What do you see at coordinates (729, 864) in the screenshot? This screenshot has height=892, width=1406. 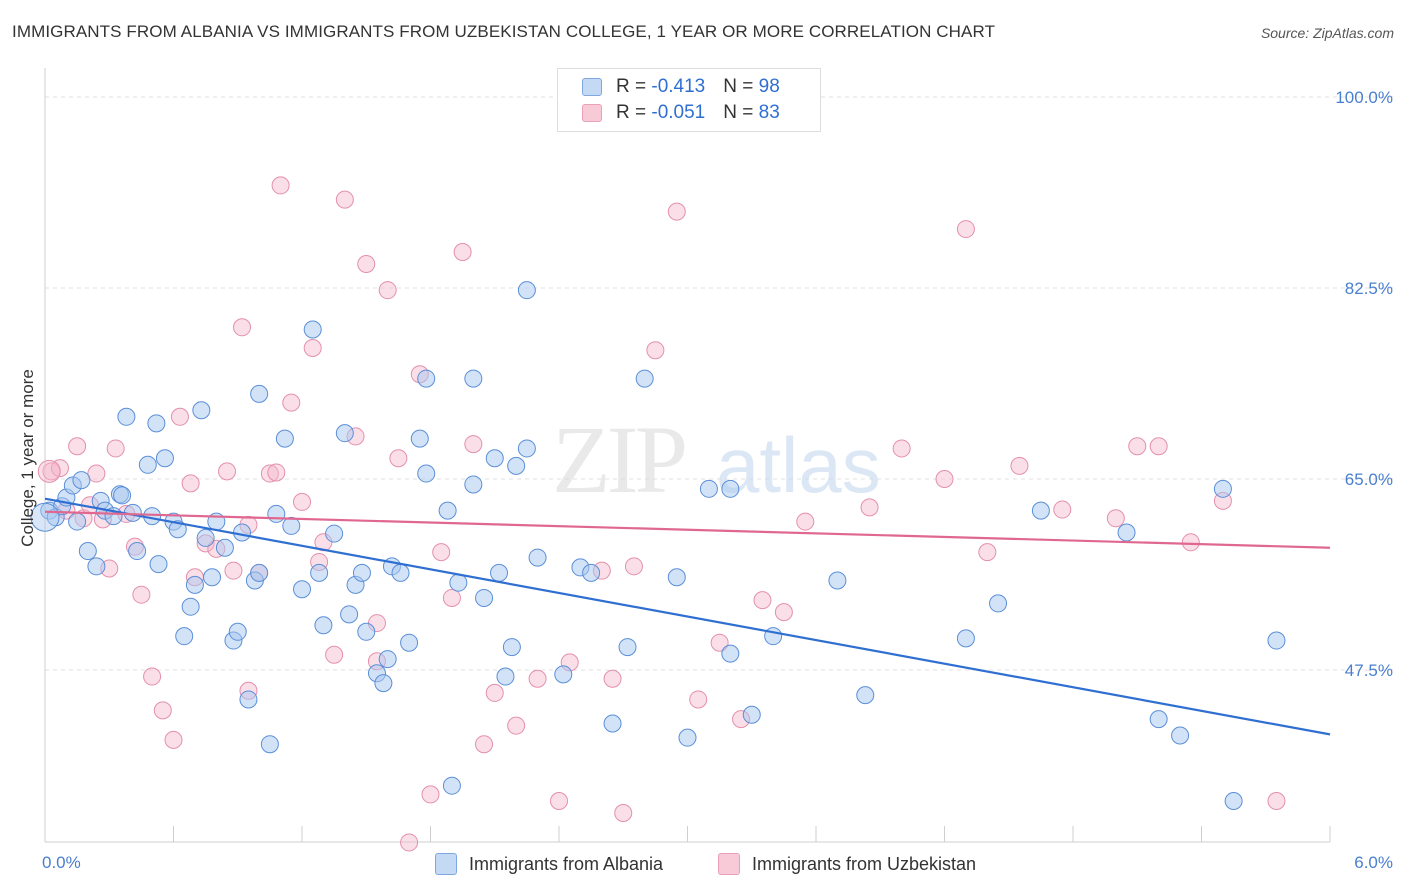 I see `bottom-swatch-uzbekistan` at bounding box center [729, 864].